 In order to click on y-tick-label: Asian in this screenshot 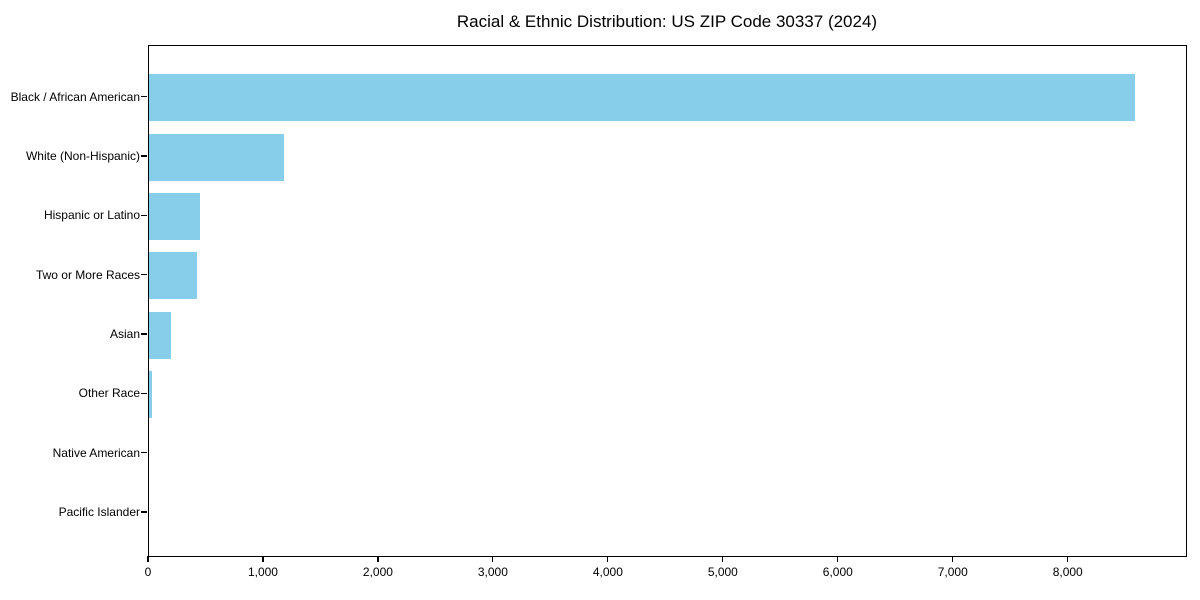, I will do `click(124, 334)`.